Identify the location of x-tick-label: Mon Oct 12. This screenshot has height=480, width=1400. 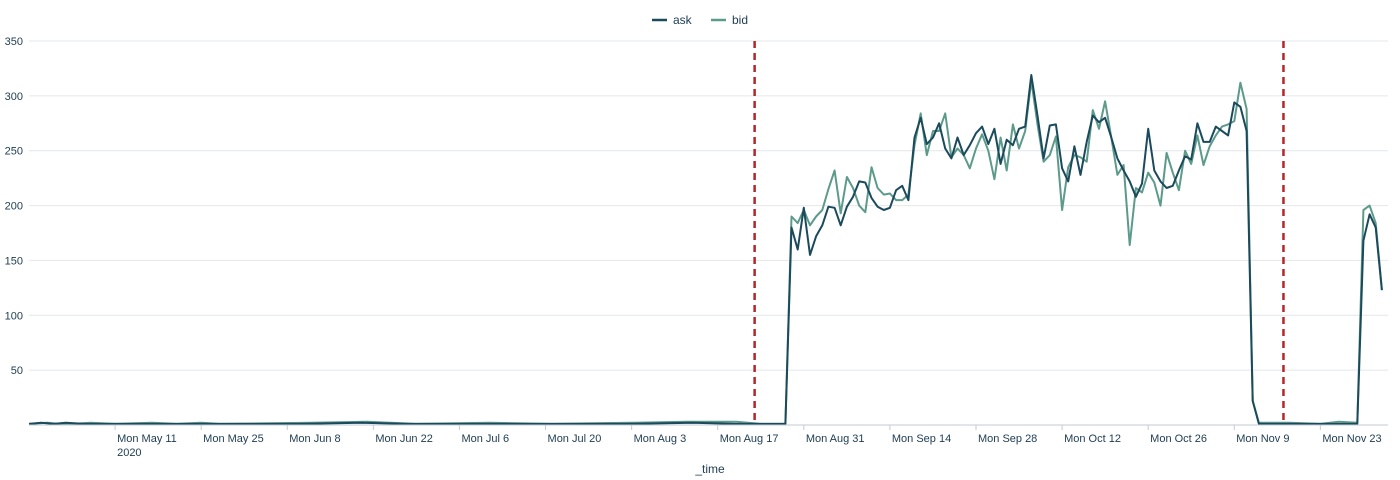
(1092, 439).